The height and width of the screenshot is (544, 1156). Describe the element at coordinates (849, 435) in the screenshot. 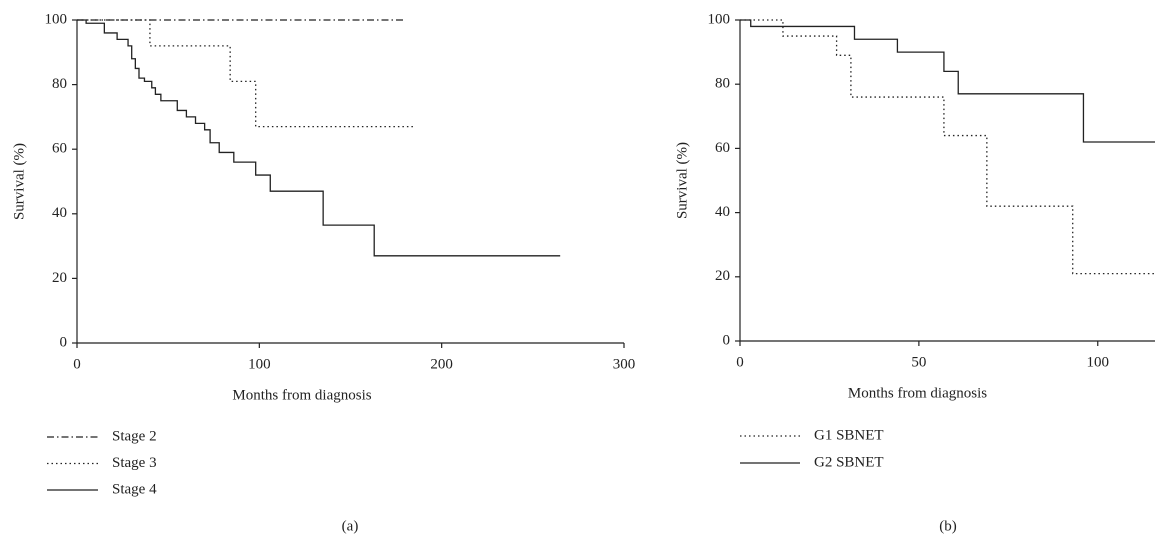

I see `legend-label: G1 SBNET` at that location.